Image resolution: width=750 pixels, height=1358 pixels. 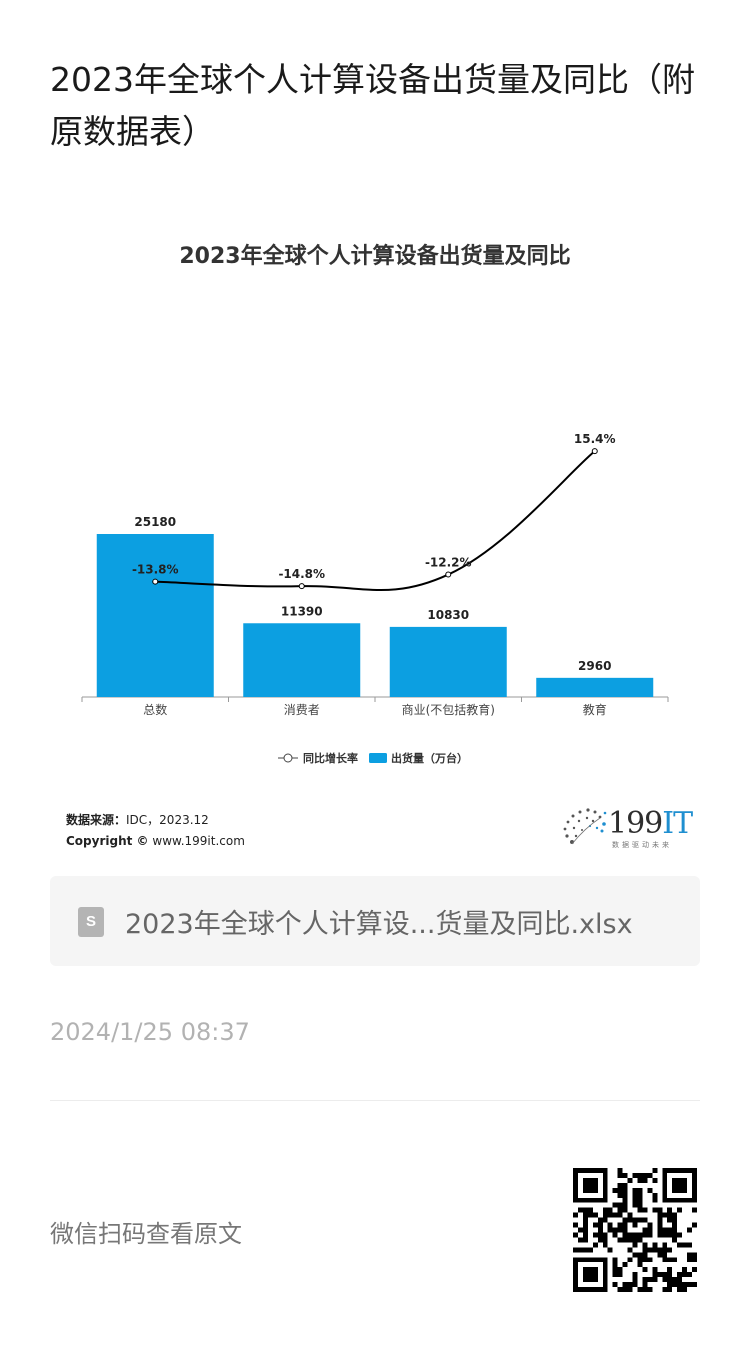 I want to click on legend-line-dot, so click(x=288, y=758).